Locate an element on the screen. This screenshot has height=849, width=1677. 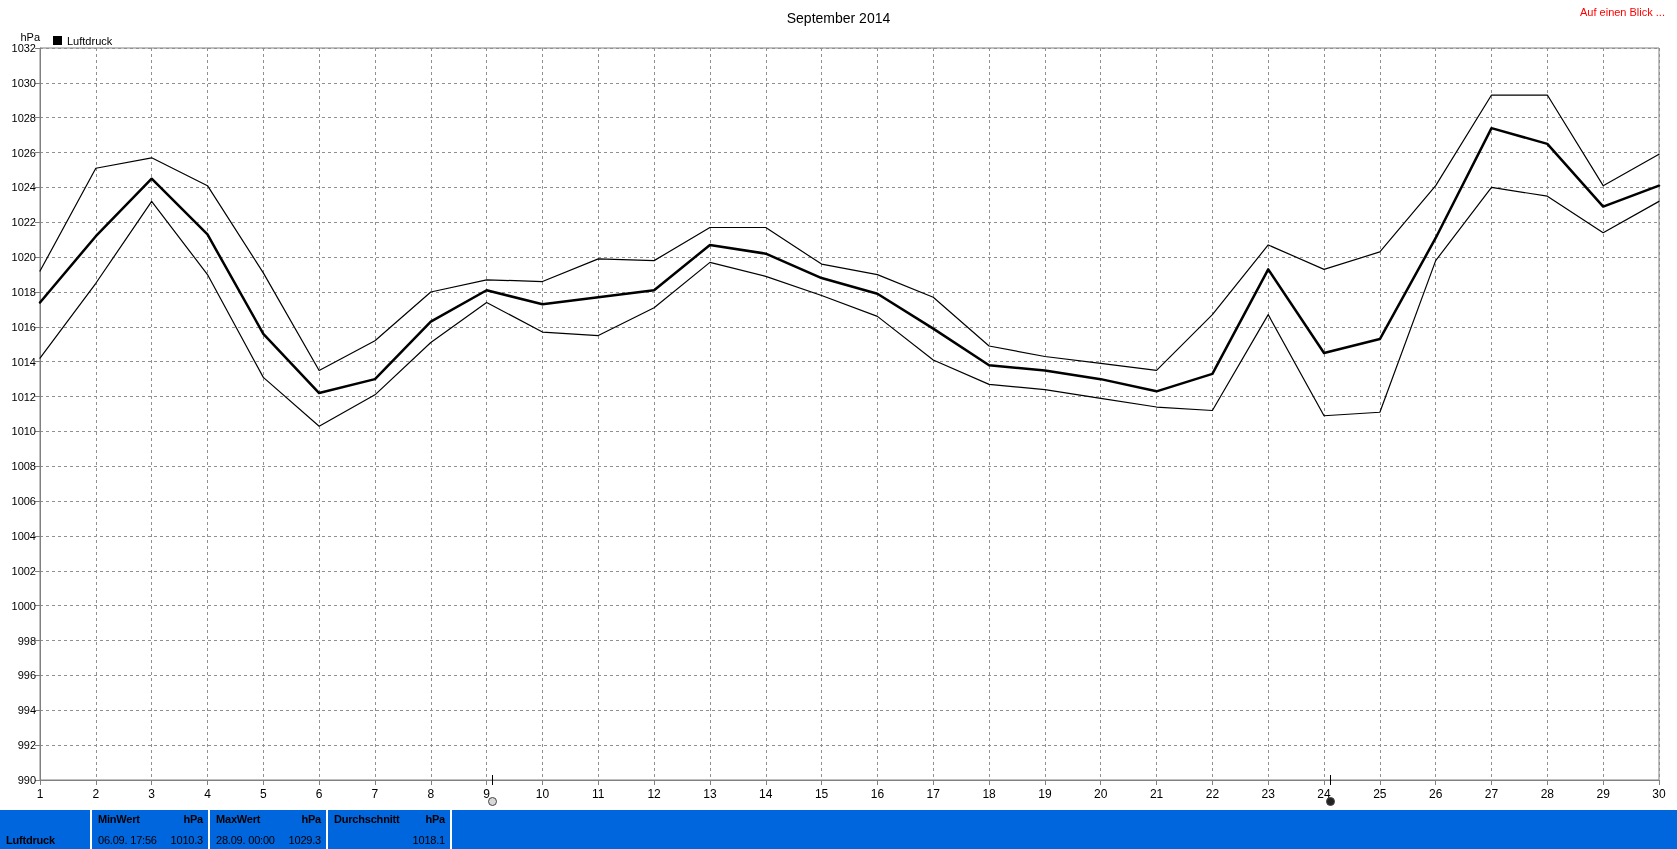
legend-label: Luftdruck is located at coordinates (90, 40).